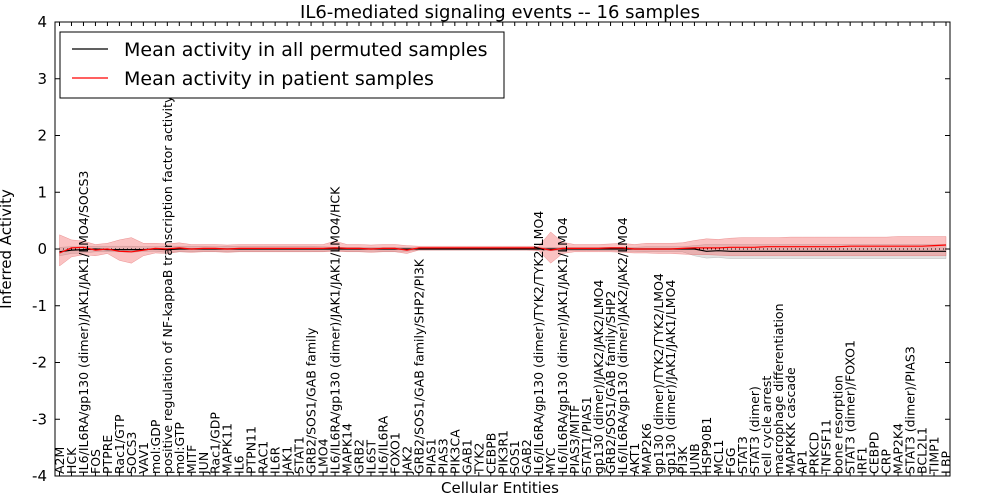  What do you see at coordinates (7, 249) in the screenshot?
I see `y-axis-label: Inferred Activity` at bounding box center [7, 249].